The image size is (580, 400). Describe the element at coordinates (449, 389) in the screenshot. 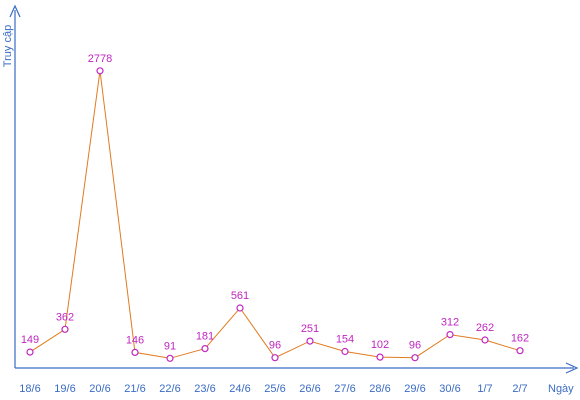

I see `x-tick-label: 30/6` at that location.